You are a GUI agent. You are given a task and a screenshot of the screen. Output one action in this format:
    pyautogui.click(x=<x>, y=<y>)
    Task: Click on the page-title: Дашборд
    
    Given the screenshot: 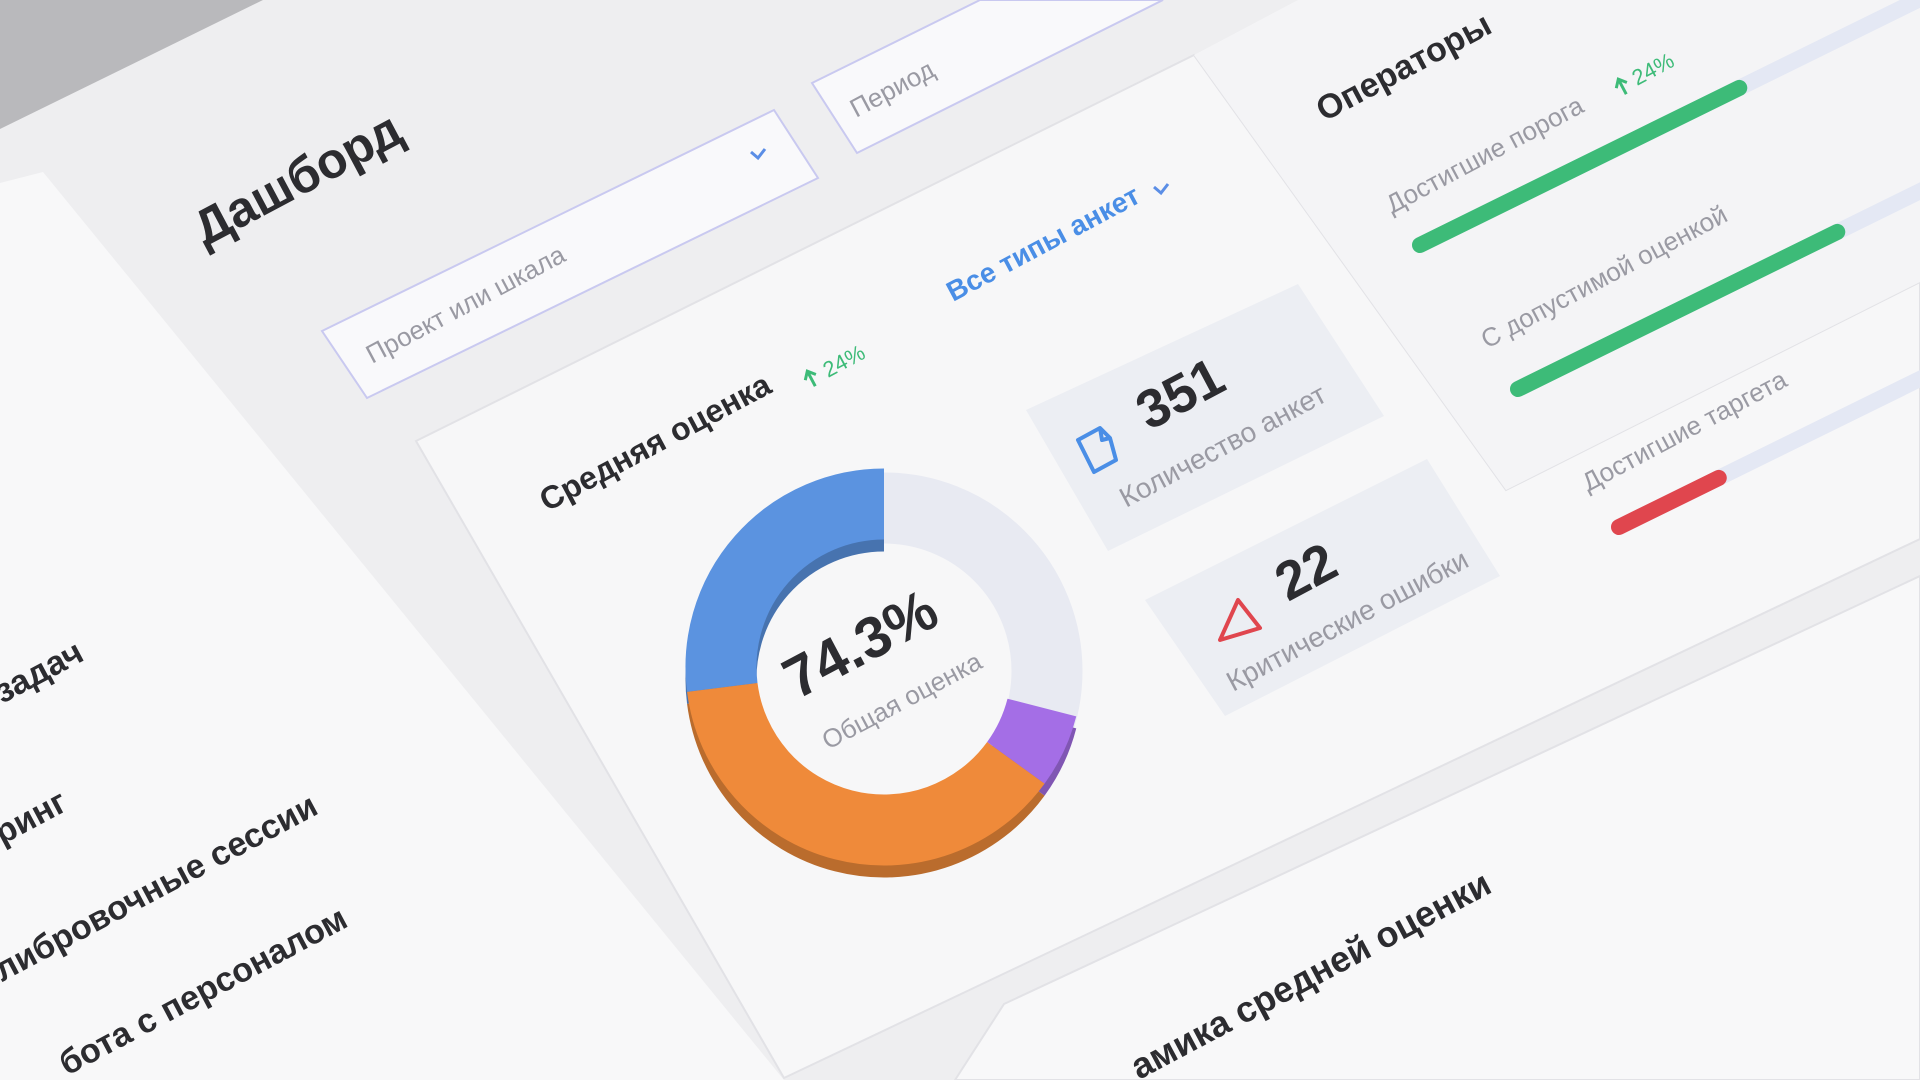 What is the action you would take?
    pyautogui.click(x=297, y=178)
    